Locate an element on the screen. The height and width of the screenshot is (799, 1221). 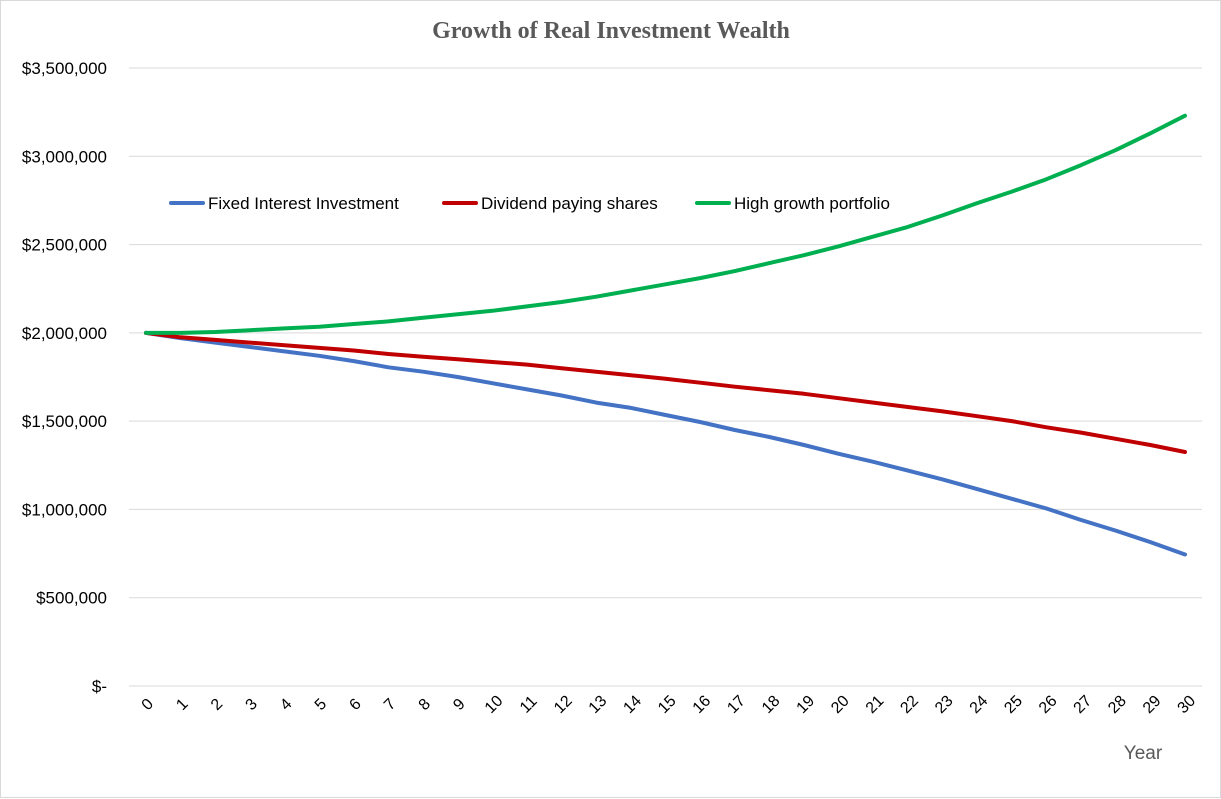
x-tick-label: 15 is located at coordinates (667, 704).